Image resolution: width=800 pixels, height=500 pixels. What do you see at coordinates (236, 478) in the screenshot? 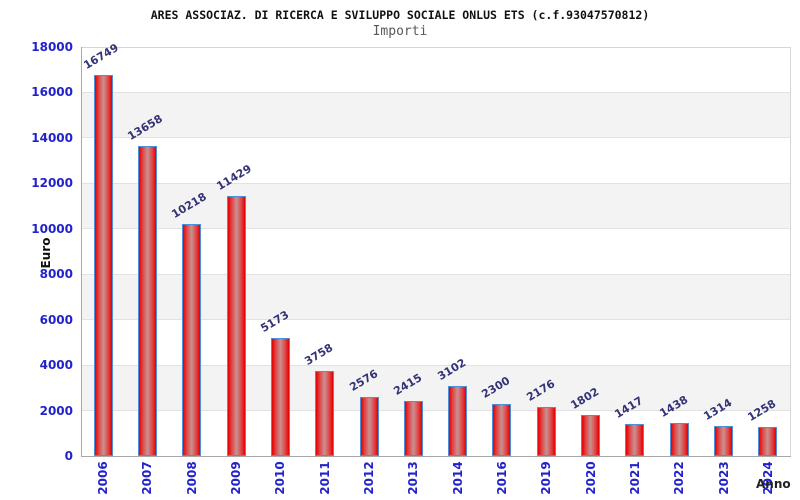
I see `x-tick-label-2009: 2009` at bounding box center [236, 478].